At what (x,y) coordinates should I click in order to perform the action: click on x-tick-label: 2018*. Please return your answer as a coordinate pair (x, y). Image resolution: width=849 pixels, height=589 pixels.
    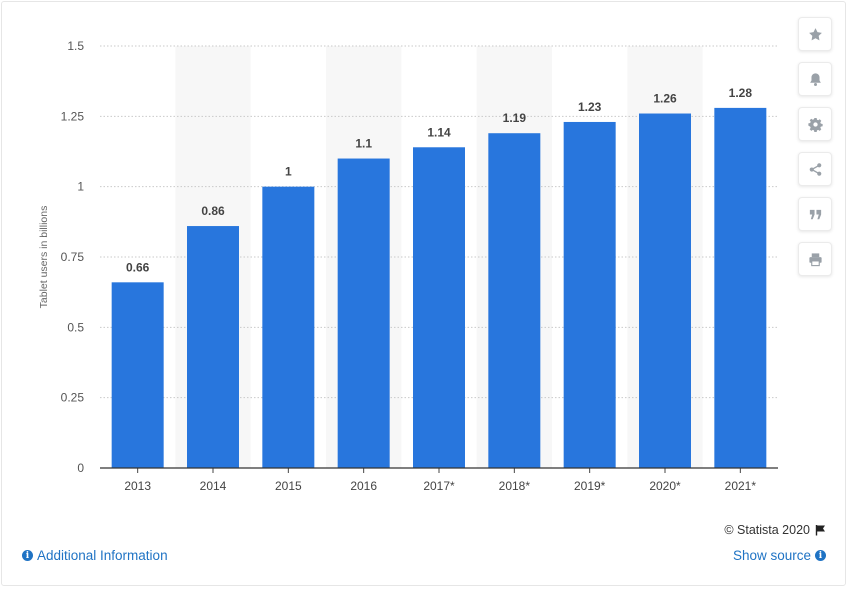
    Looking at the image, I should click on (515, 486).